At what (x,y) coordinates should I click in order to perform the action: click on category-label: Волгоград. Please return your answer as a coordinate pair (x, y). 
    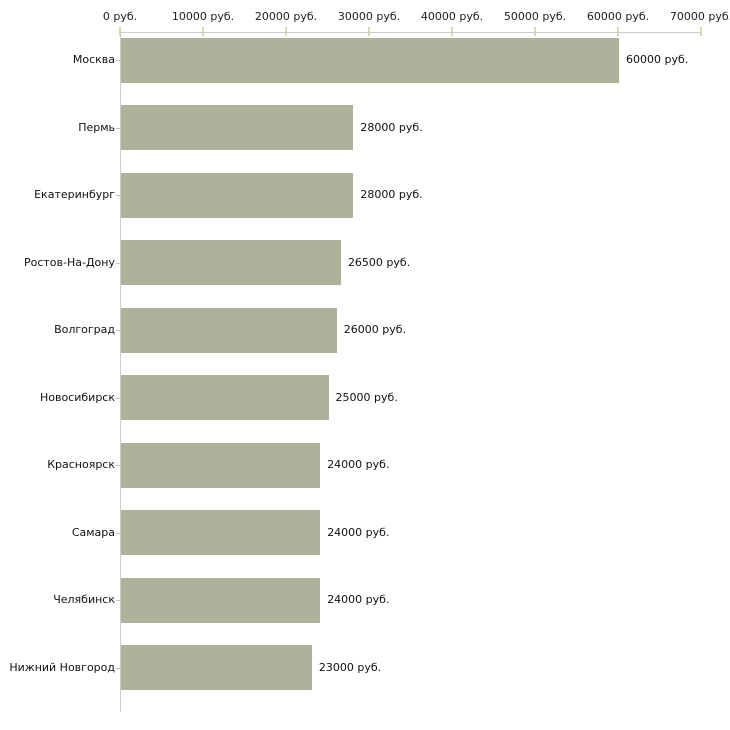
    Looking at the image, I should click on (84, 329).